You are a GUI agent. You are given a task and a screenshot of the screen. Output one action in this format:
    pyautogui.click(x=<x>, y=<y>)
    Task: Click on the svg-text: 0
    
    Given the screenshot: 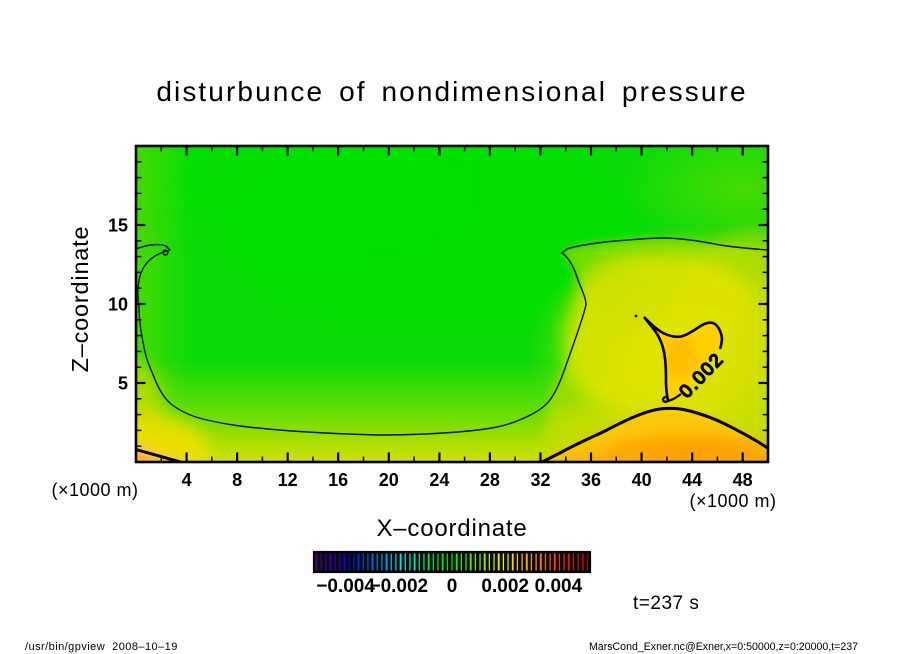 What is the action you would take?
    pyautogui.click(x=452, y=586)
    